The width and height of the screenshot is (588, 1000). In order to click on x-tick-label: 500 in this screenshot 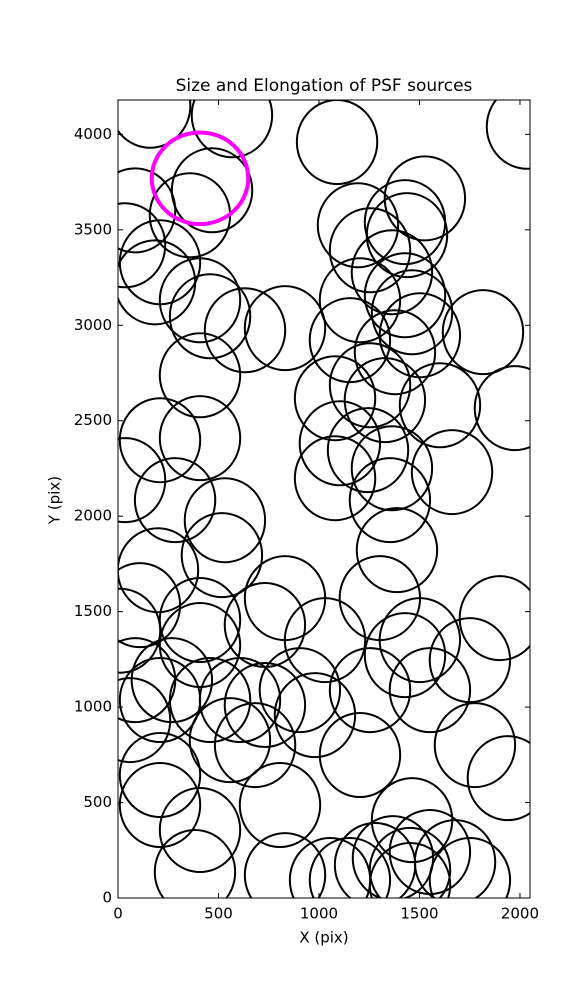, I will do `click(218, 914)`.